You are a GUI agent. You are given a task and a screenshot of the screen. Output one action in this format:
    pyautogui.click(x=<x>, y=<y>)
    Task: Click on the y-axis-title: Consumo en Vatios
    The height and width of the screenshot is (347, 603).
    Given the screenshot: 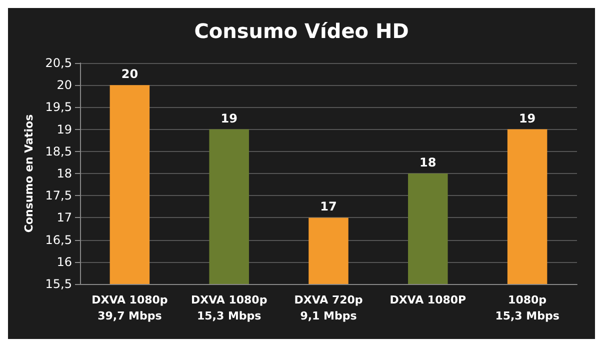 What is the action you would take?
    pyautogui.click(x=29, y=173)
    